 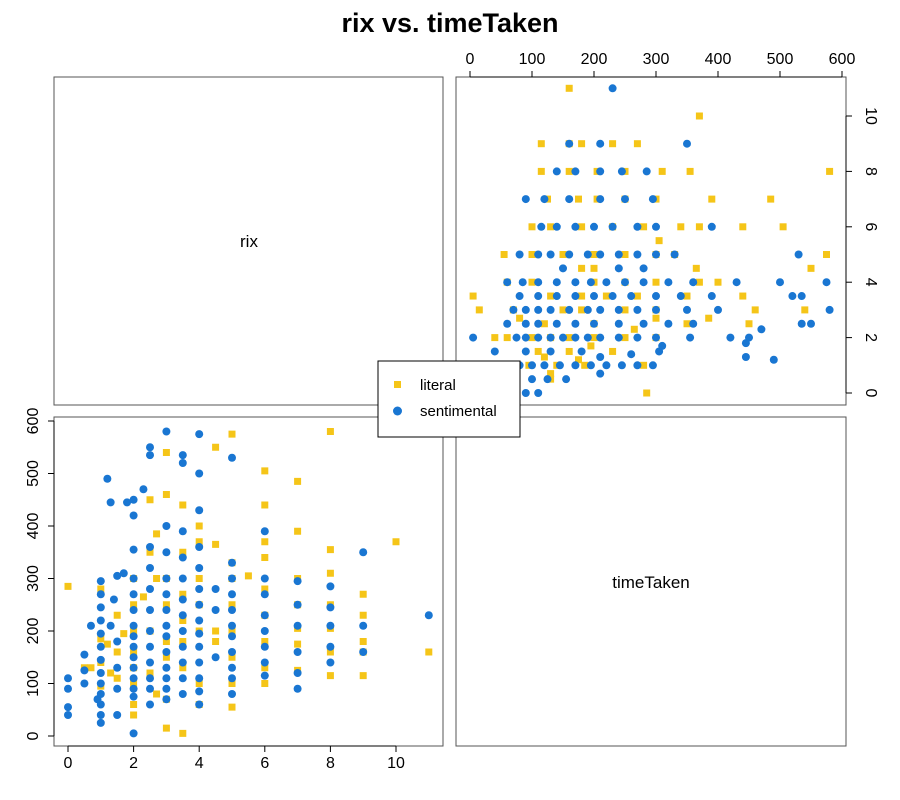 What do you see at coordinates (532, 59) in the screenshot?
I see `tick-label-top-timetaken: 100` at bounding box center [532, 59].